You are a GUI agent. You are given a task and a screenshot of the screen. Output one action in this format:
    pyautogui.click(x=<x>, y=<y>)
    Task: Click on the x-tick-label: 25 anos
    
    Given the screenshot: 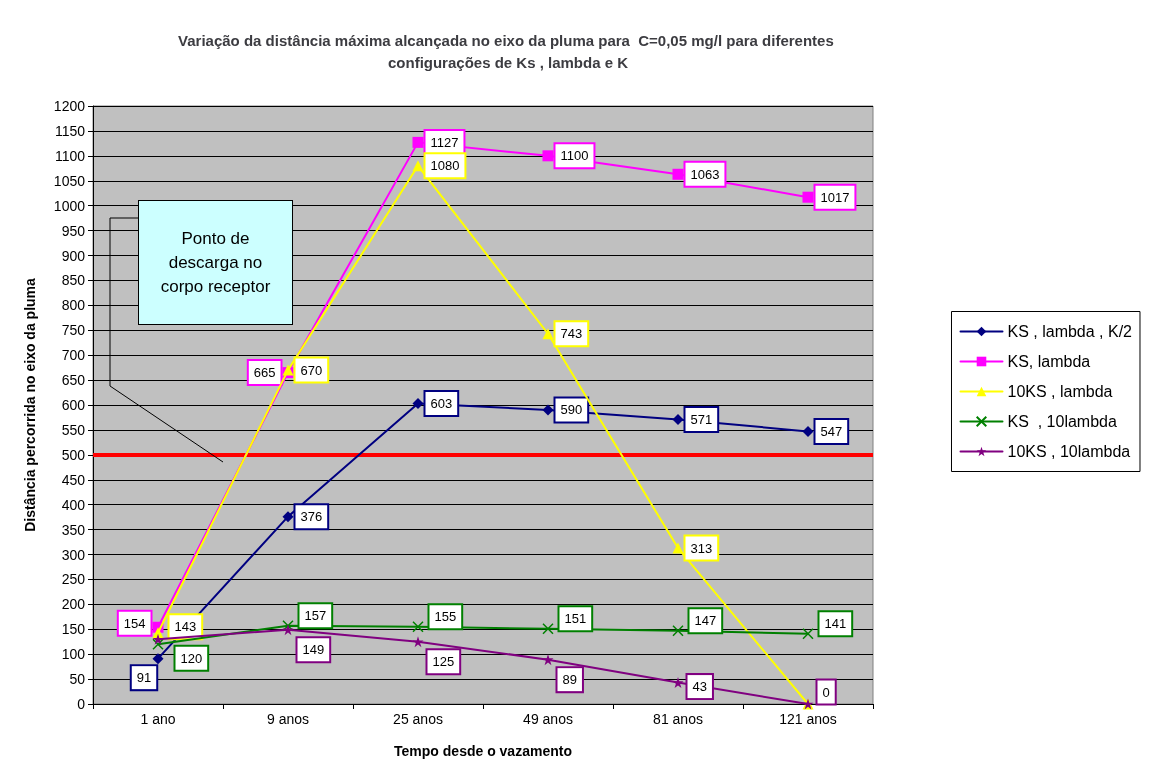 What is the action you would take?
    pyautogui.click(x=418, y=719)
    